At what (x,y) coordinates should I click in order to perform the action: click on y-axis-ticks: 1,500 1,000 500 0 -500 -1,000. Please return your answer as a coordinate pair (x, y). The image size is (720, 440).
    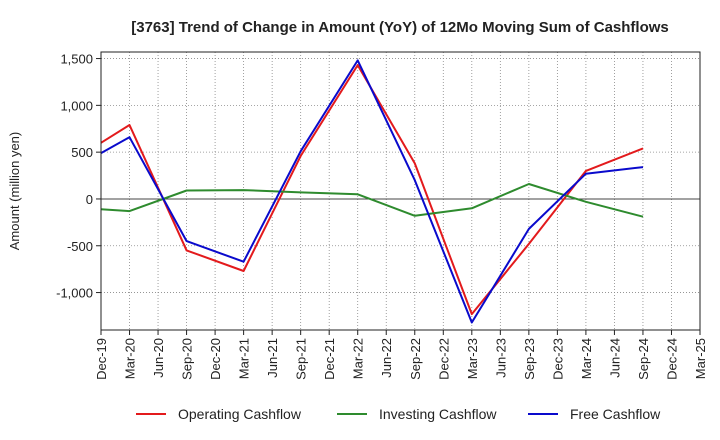
    Looking at the image, I should click on (78, 176).